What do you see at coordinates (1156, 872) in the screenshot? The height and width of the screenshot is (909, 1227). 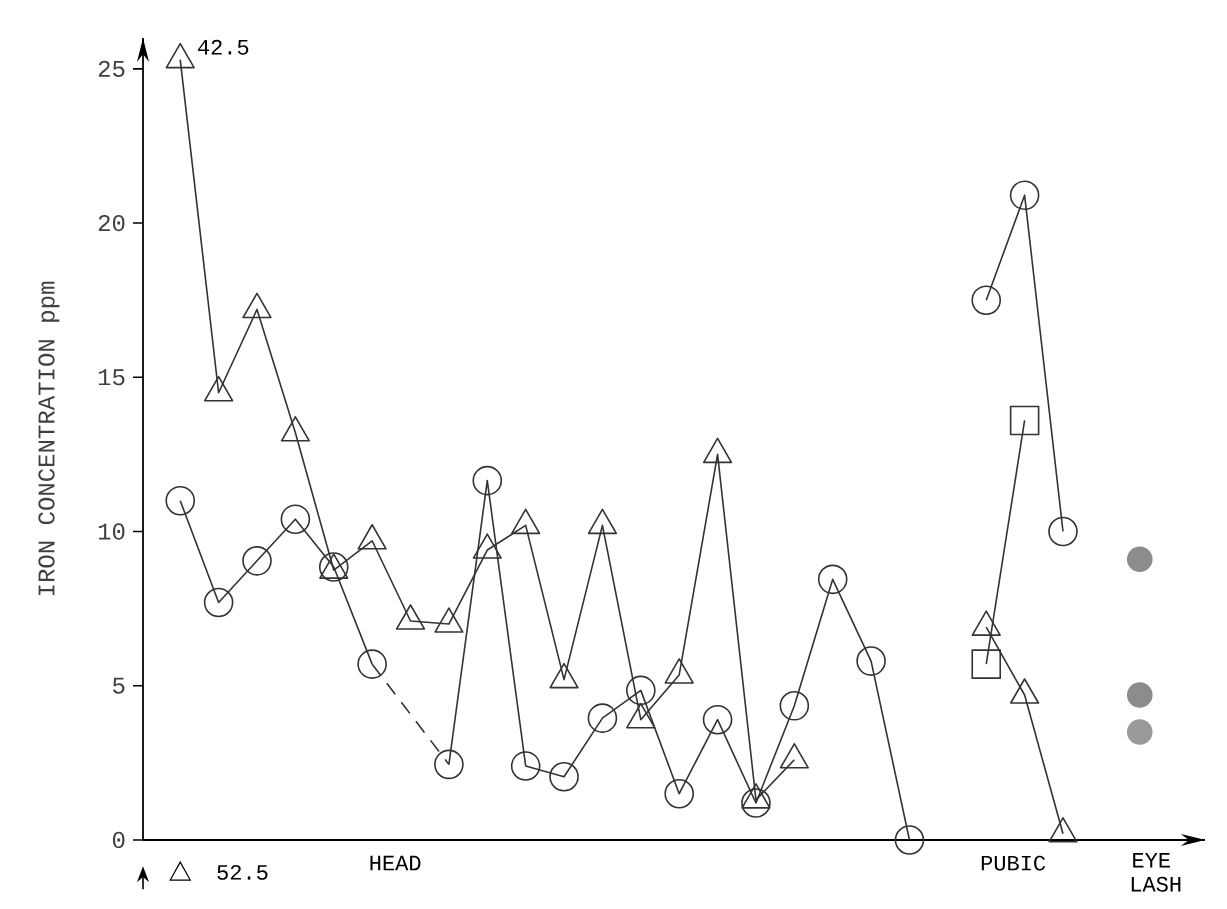 I see `text: EYE LASH` at bounding box center [1156, 872].